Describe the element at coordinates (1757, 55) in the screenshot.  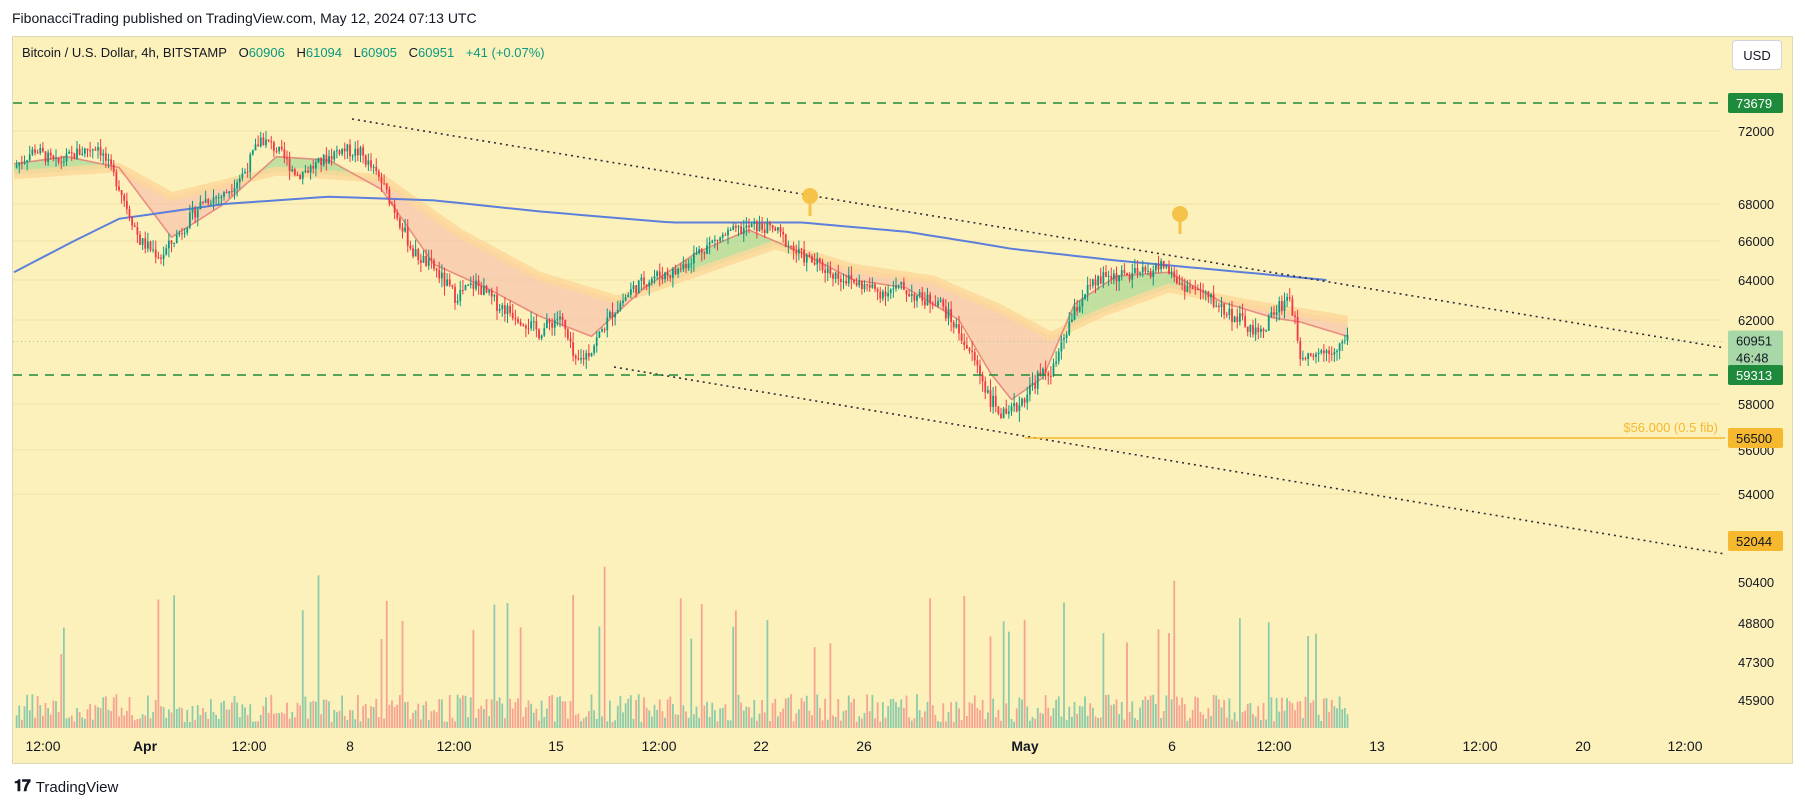
I see `currency-button: USD` at that location.